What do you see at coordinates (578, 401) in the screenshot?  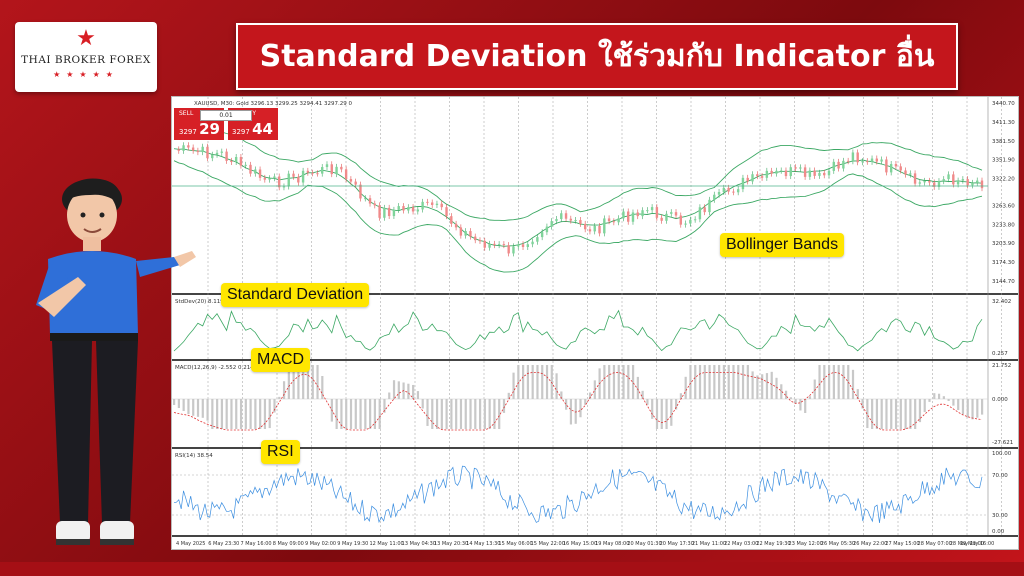 I see `macd-signal-line` at bounding box center [578, 401].